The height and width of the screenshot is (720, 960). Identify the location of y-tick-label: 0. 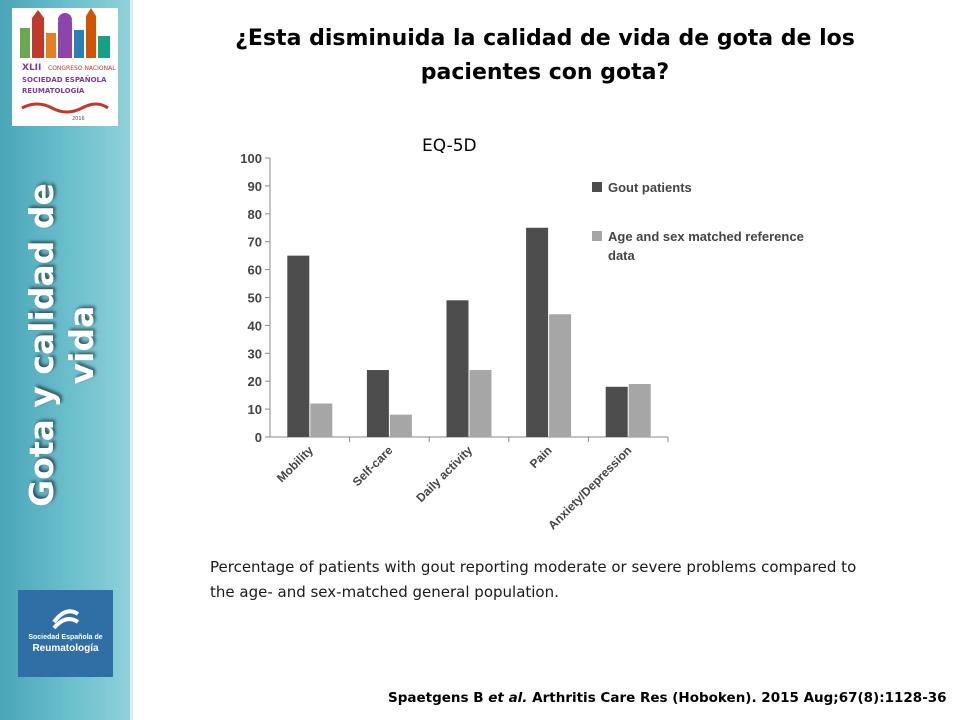
(258, 437).